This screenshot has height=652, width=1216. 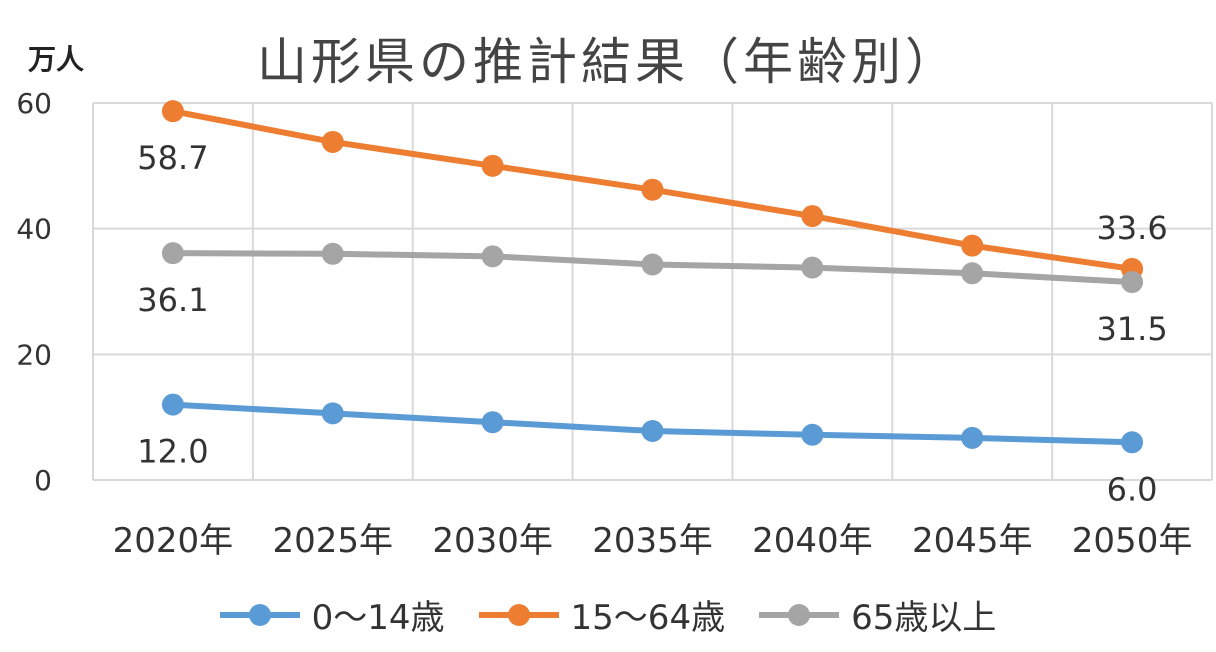 What do you see at coordinates (34, 292) in the screenshot?
I see `y-axis-ticks: 0 20 40 60` at bounding box center [34, 292].